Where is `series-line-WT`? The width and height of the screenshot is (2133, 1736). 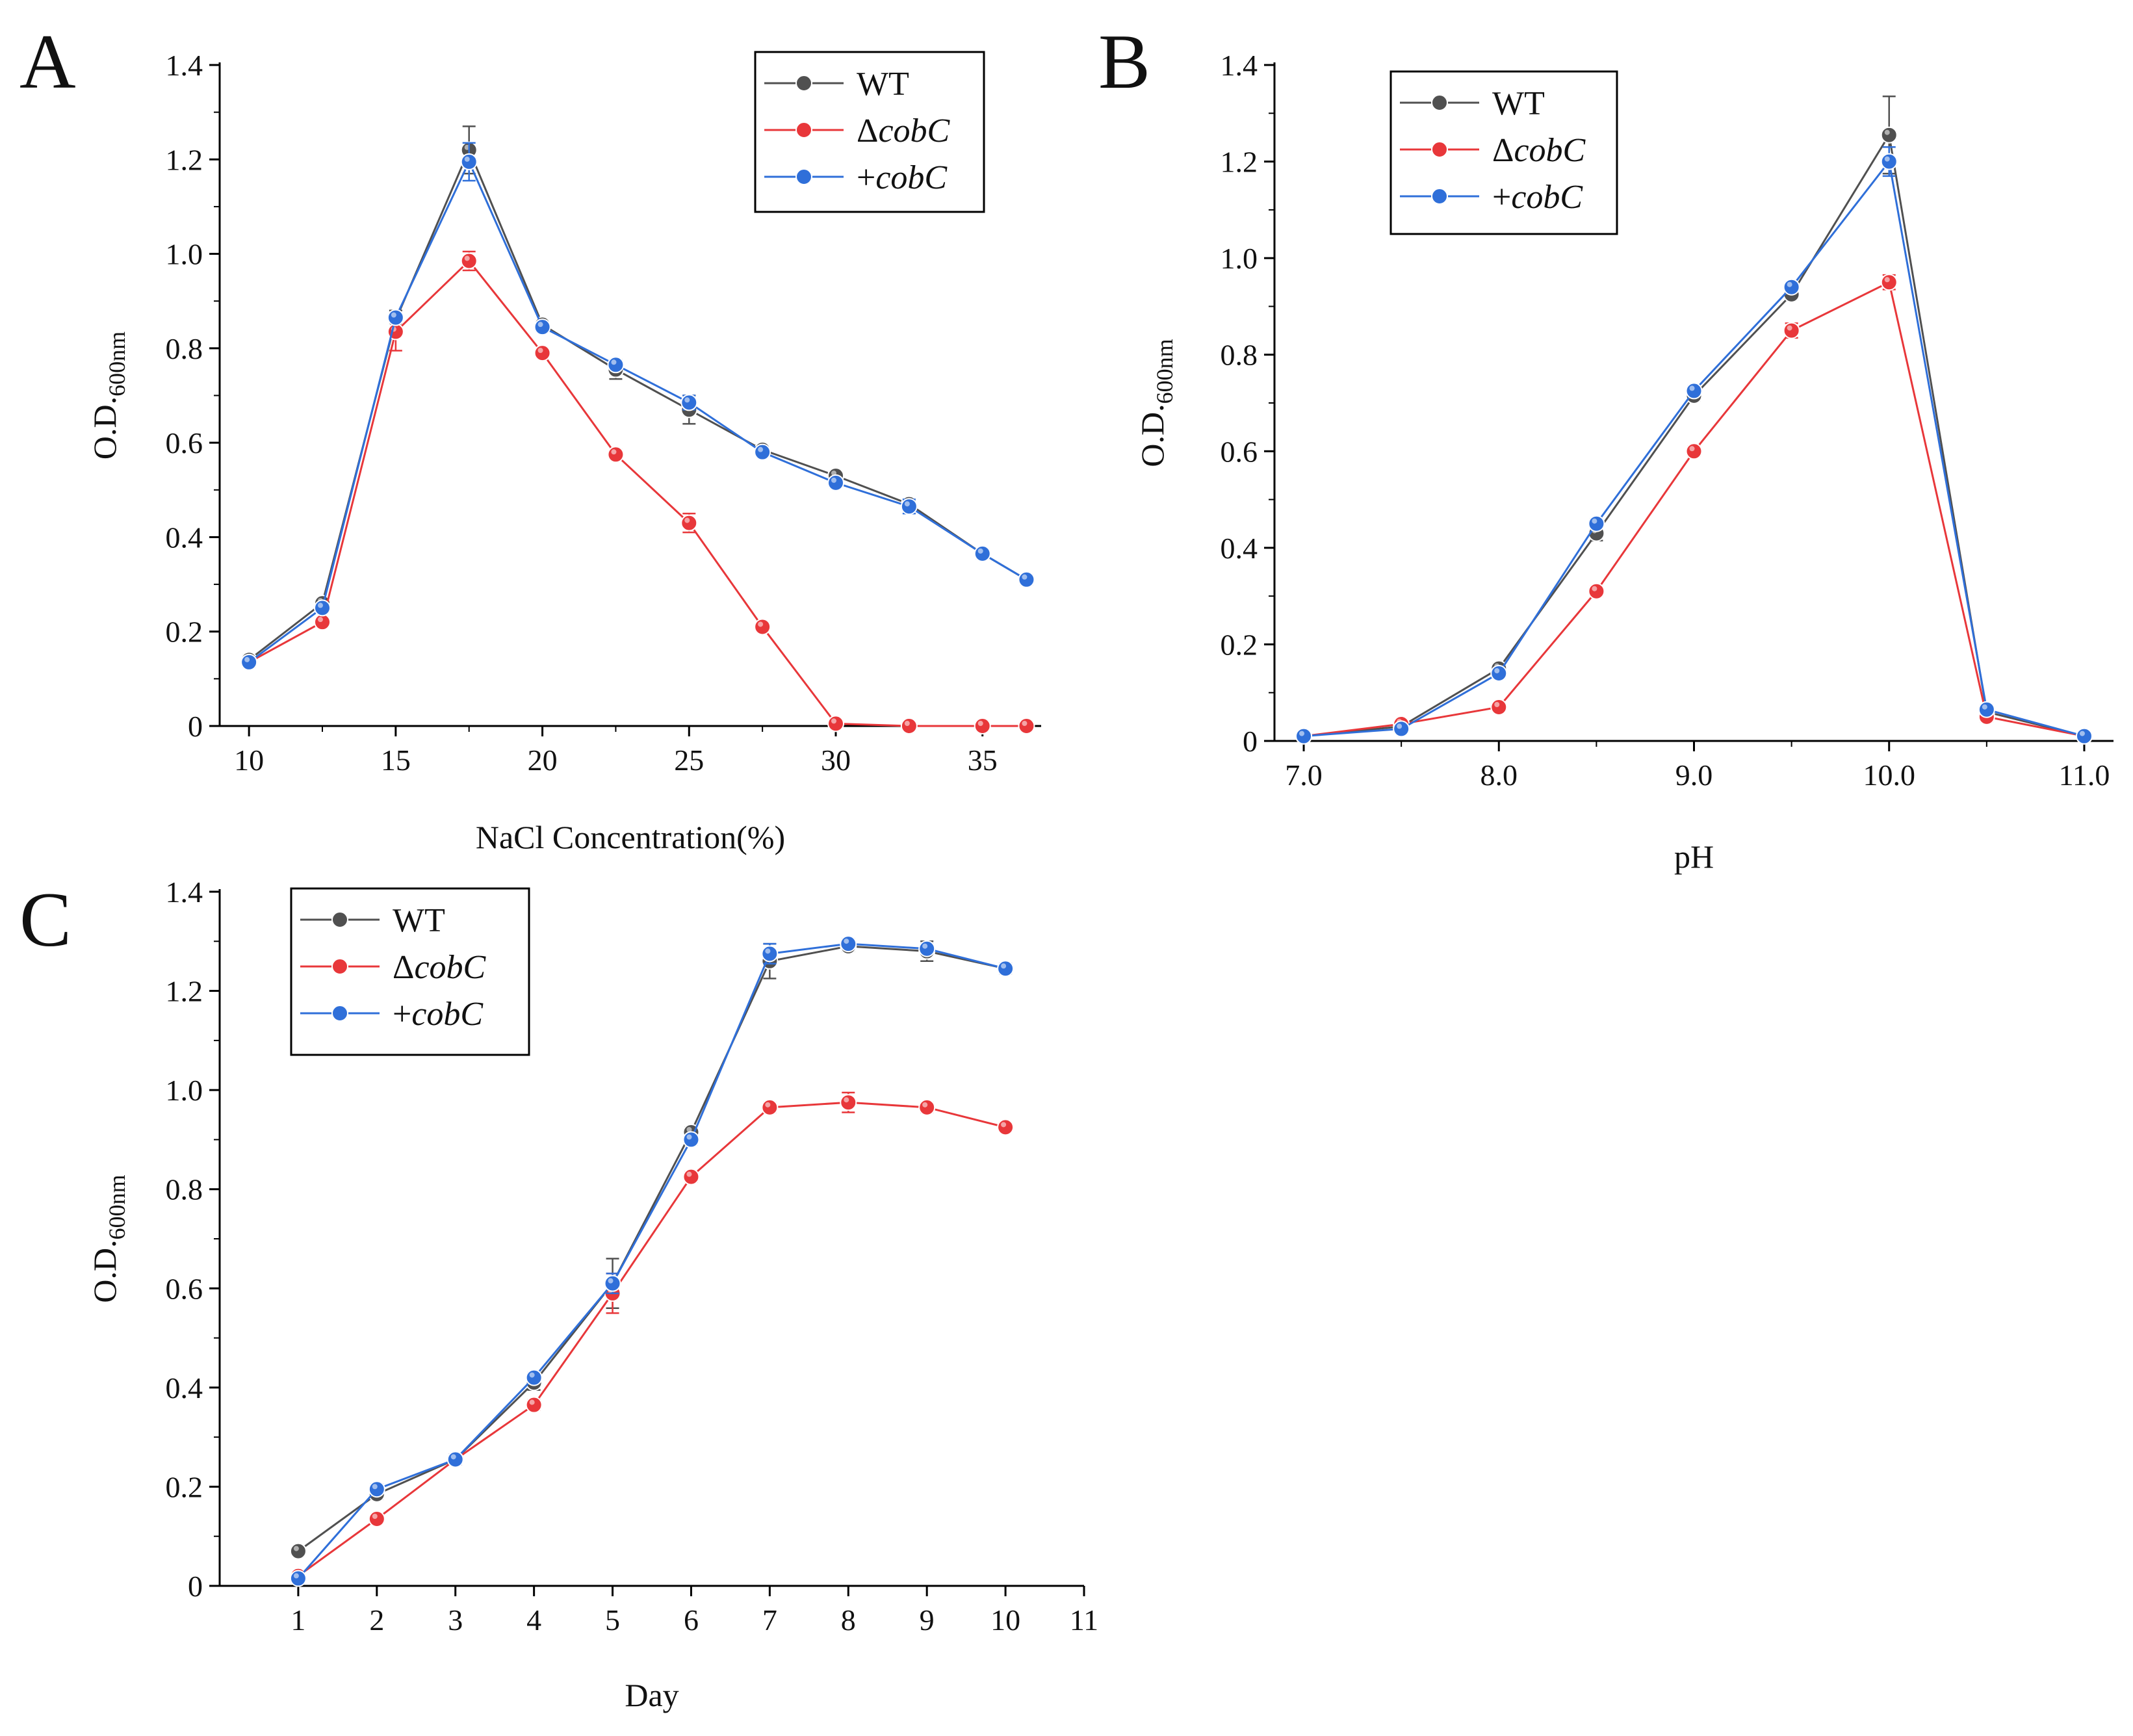
series-line-WT is located at coordinates (652, 1248).